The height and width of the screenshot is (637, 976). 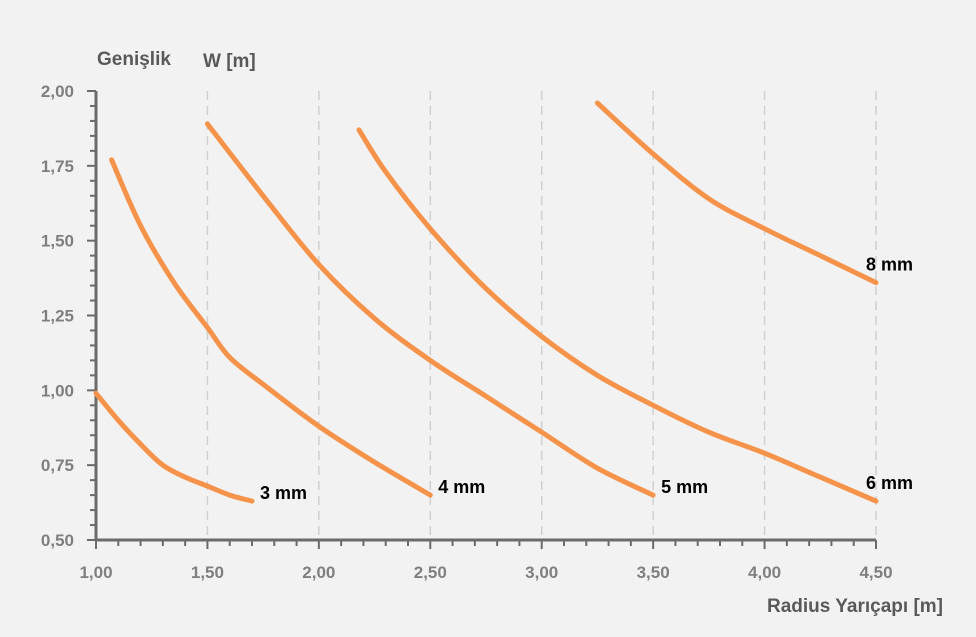 What do you see at coordinates (95, 572) in the screenshot?
I see `x-tick-label: 1,00` at bounding box center [95, 572].